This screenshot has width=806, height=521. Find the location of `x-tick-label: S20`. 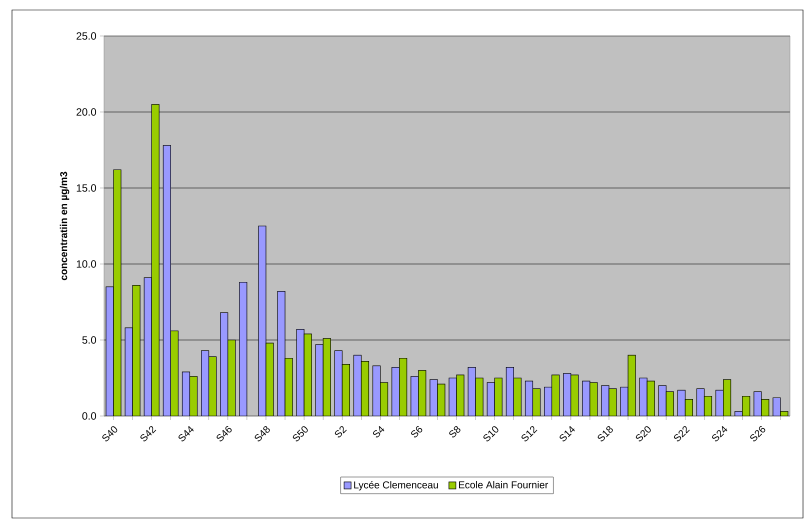

x-tick-label: S20 is located at coordinates (643, 434).